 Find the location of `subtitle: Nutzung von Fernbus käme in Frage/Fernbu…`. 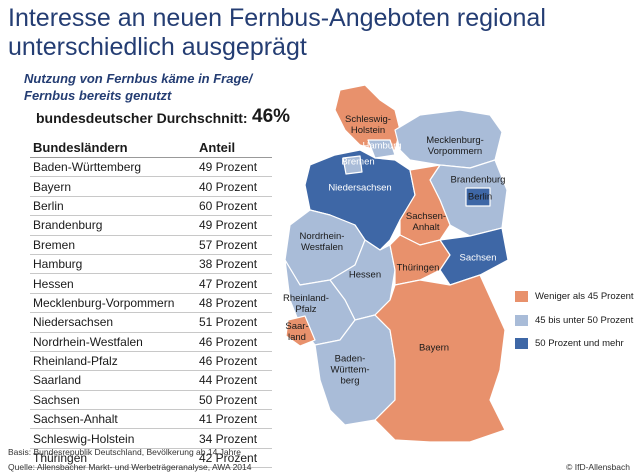

subtitle: Nutzung von Fernbus käme in Frage/Fernbu… is located at coordinates (138, 87).